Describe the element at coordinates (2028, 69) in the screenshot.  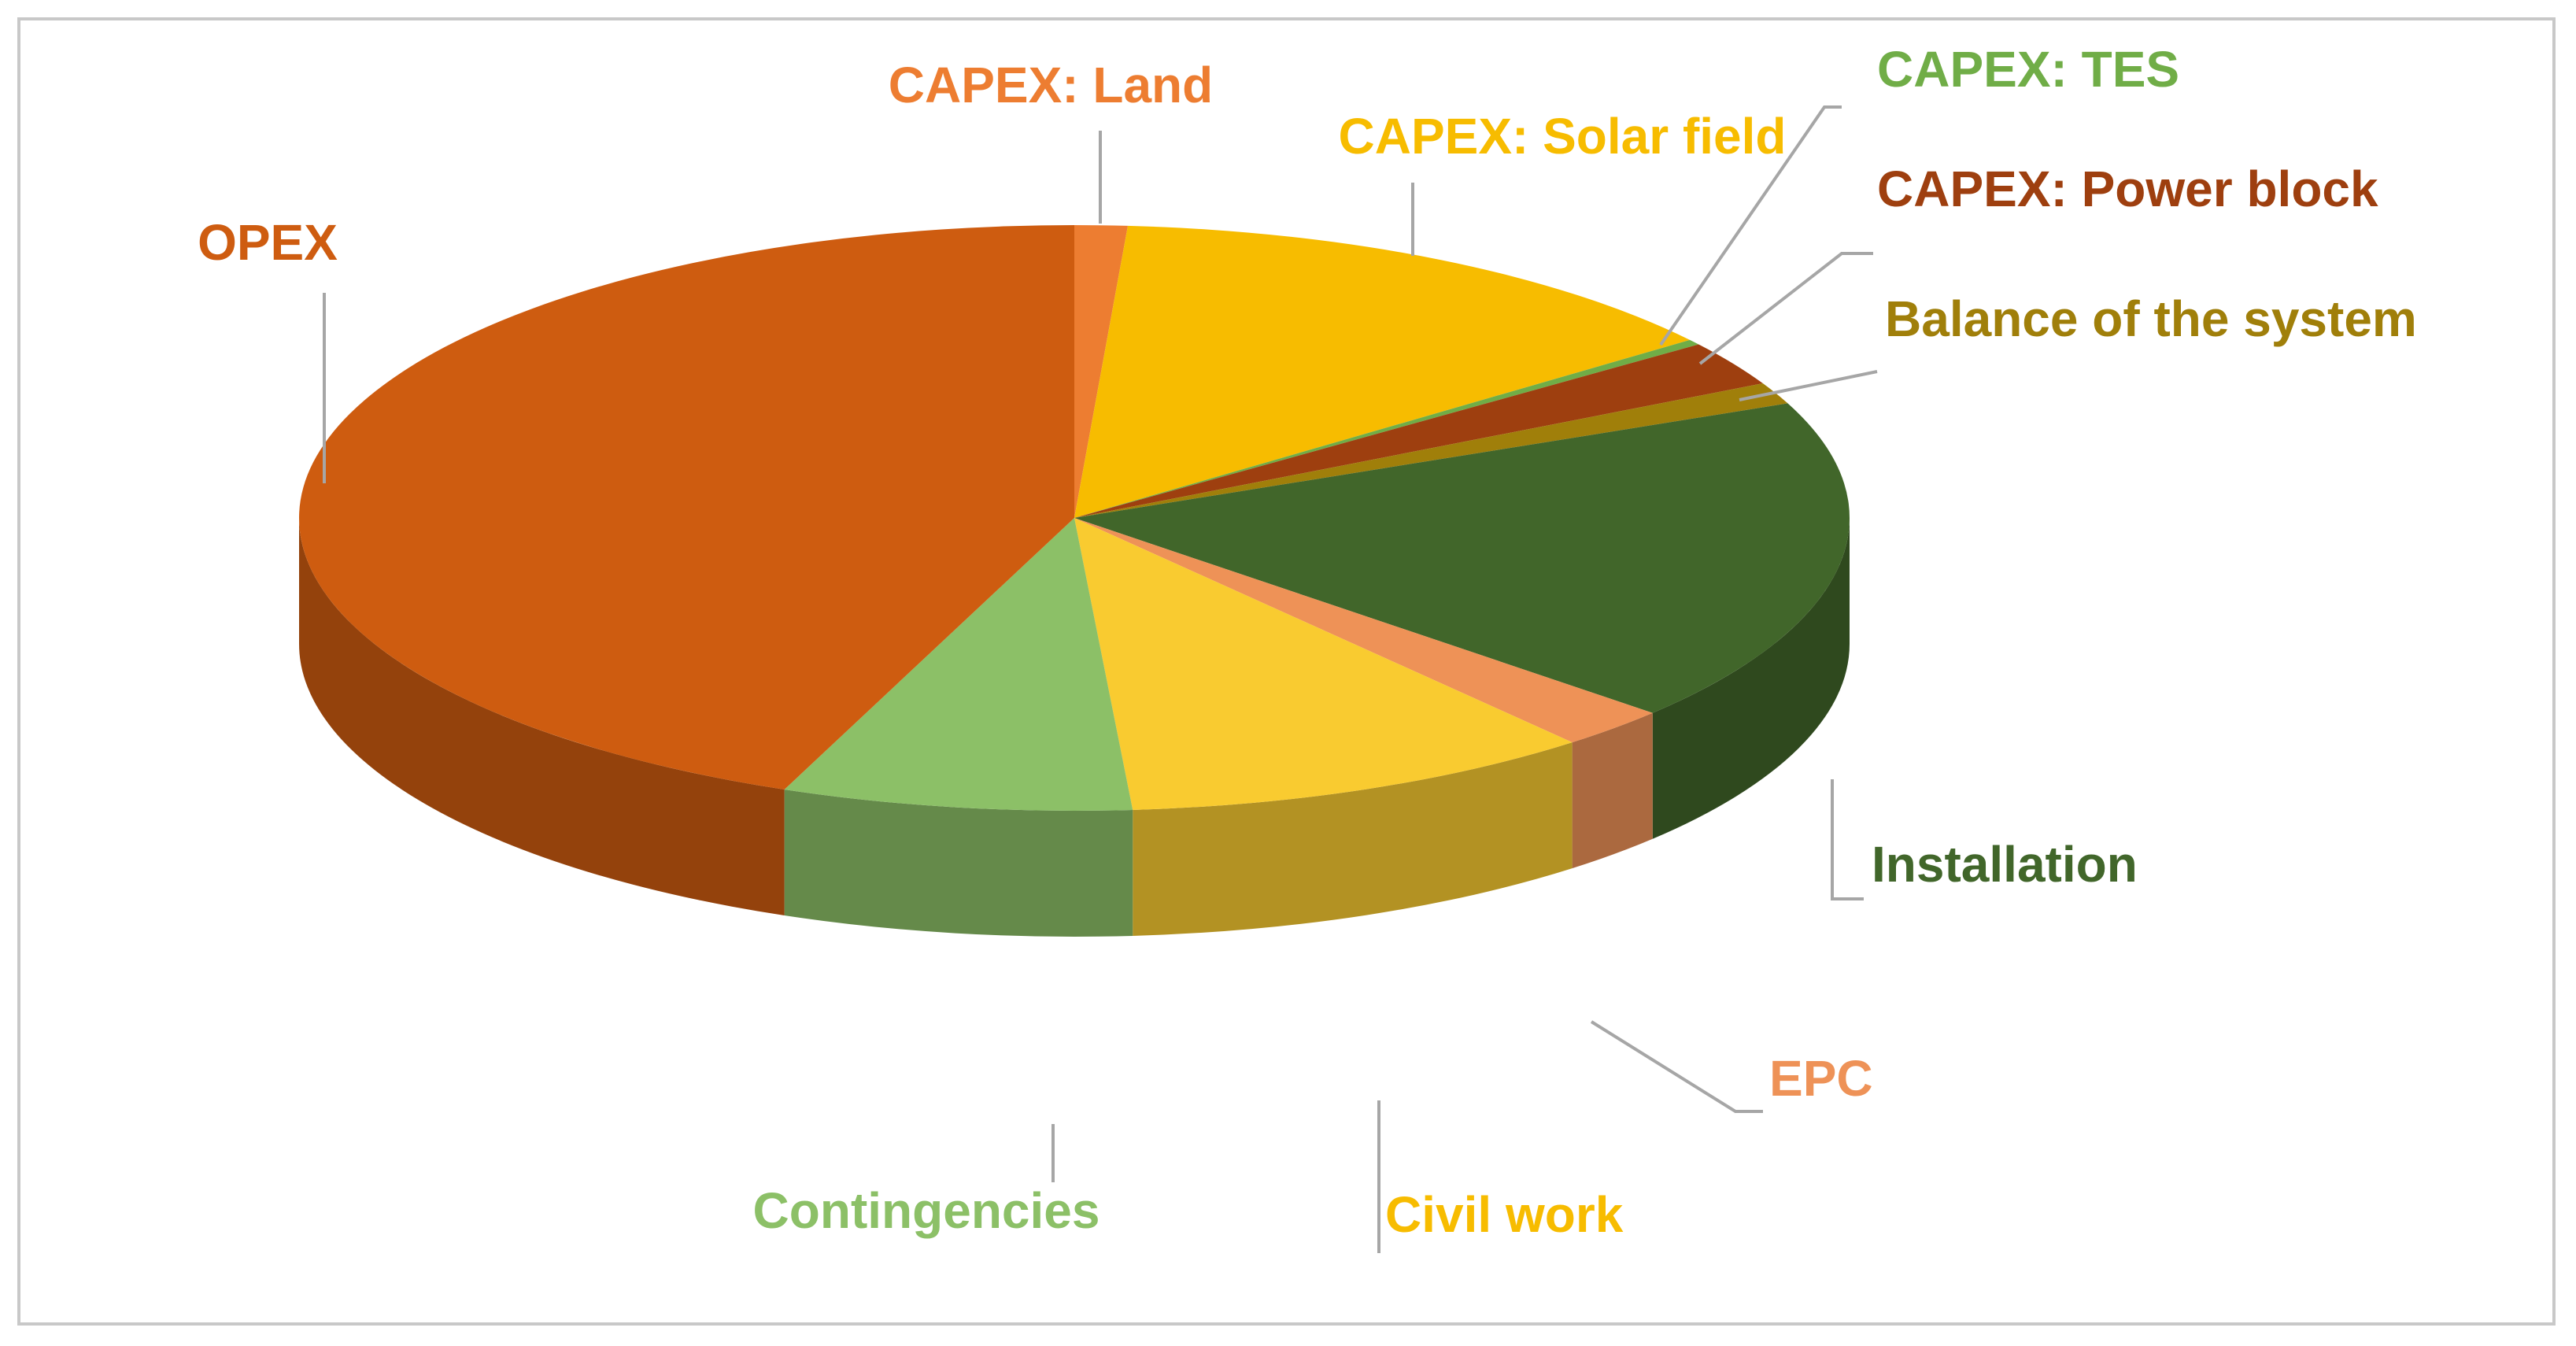
I see `slice-label: CAPEX: TES` at that location.